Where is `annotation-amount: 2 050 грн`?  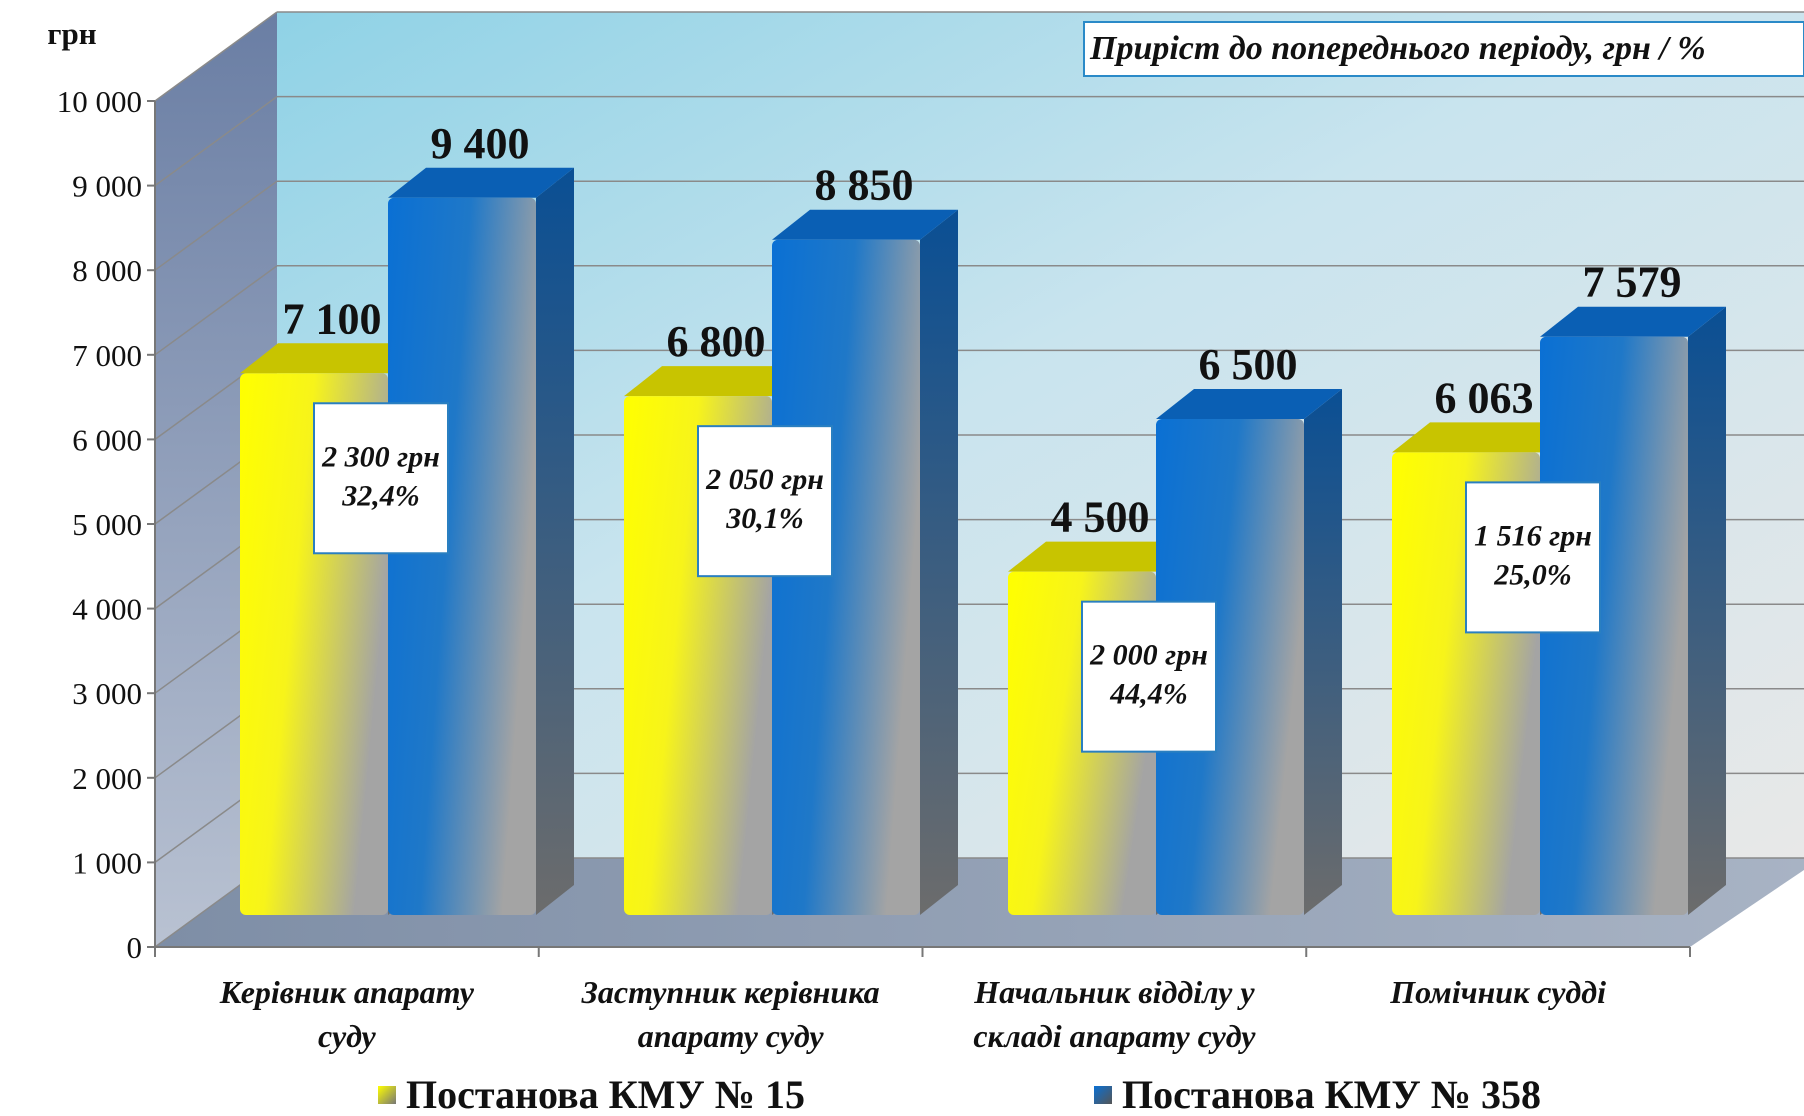 annotation-amount: 2 050 грн is located at coordinates (764, 479).